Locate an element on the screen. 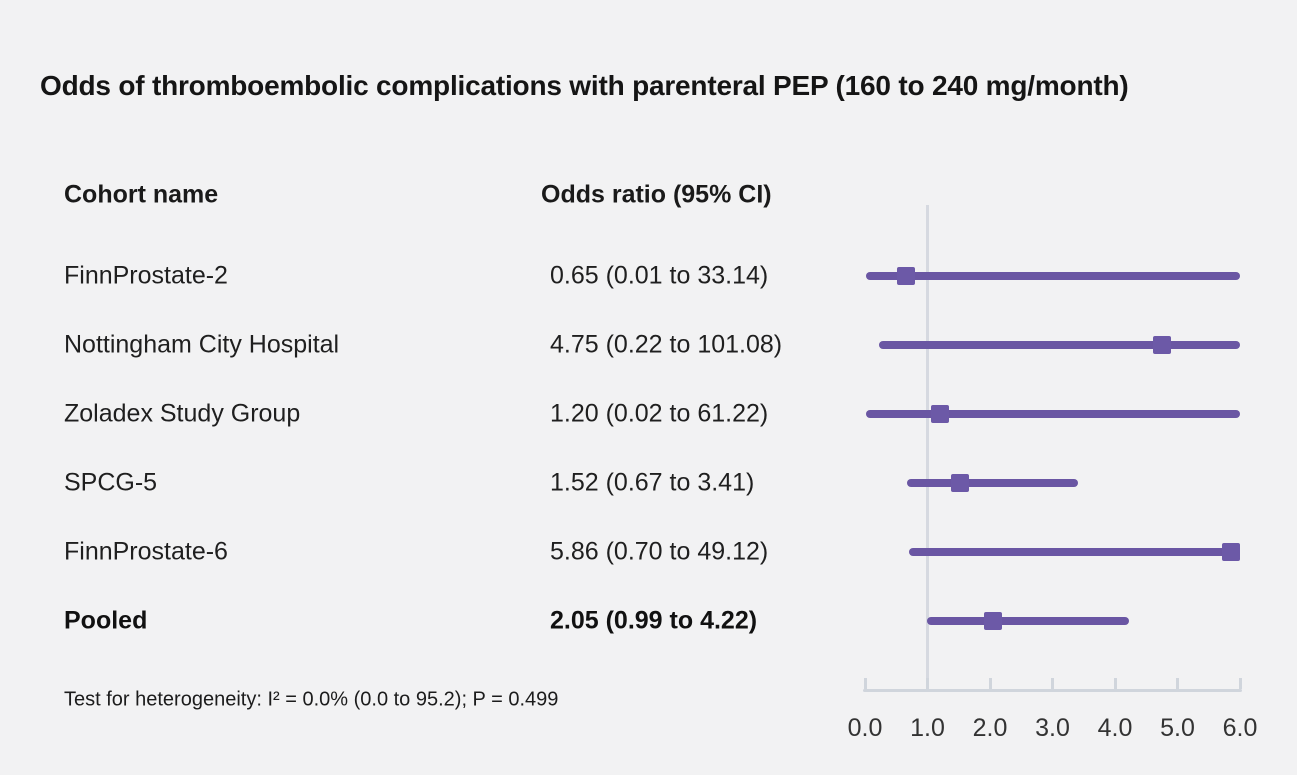 The height and width of the screenshot is (775, 1297). cohort-label: FinnProstate-2 is located at coordinates (146, 275).